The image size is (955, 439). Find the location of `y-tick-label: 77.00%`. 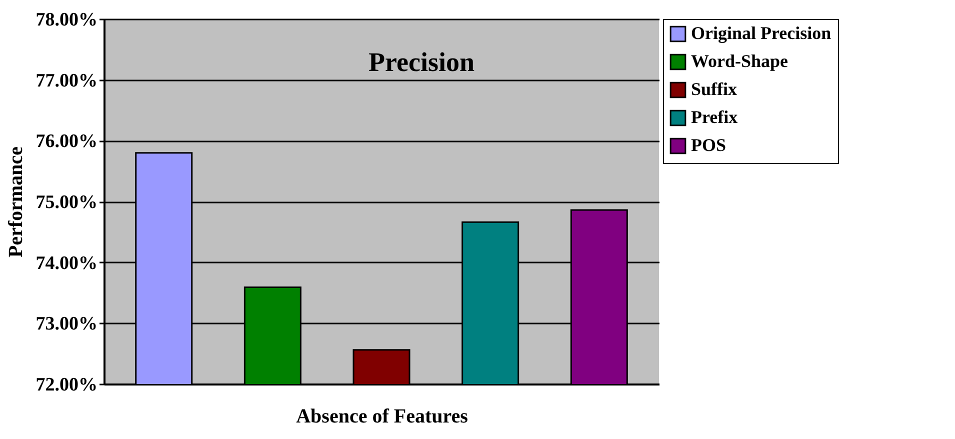

y-tick-label: 77.00% is located at coordinates (67, 81).